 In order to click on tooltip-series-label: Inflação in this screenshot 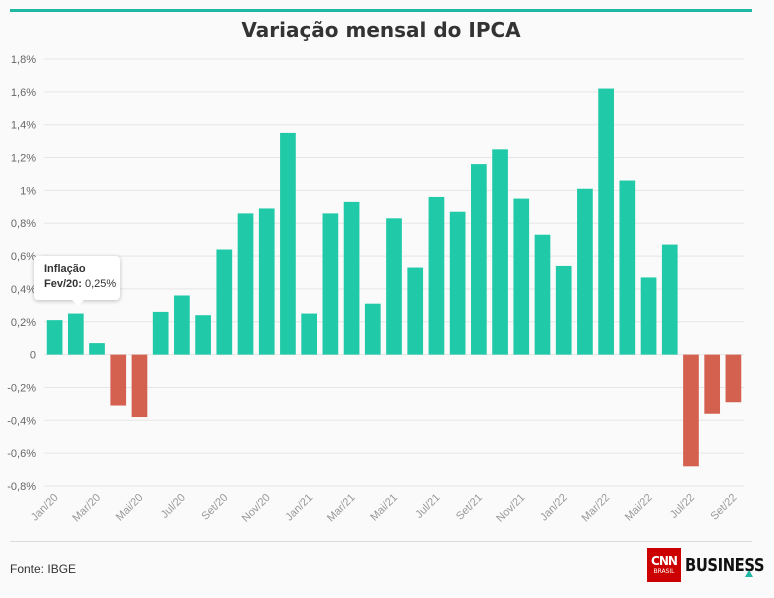, I will do `click(65, 269)`.